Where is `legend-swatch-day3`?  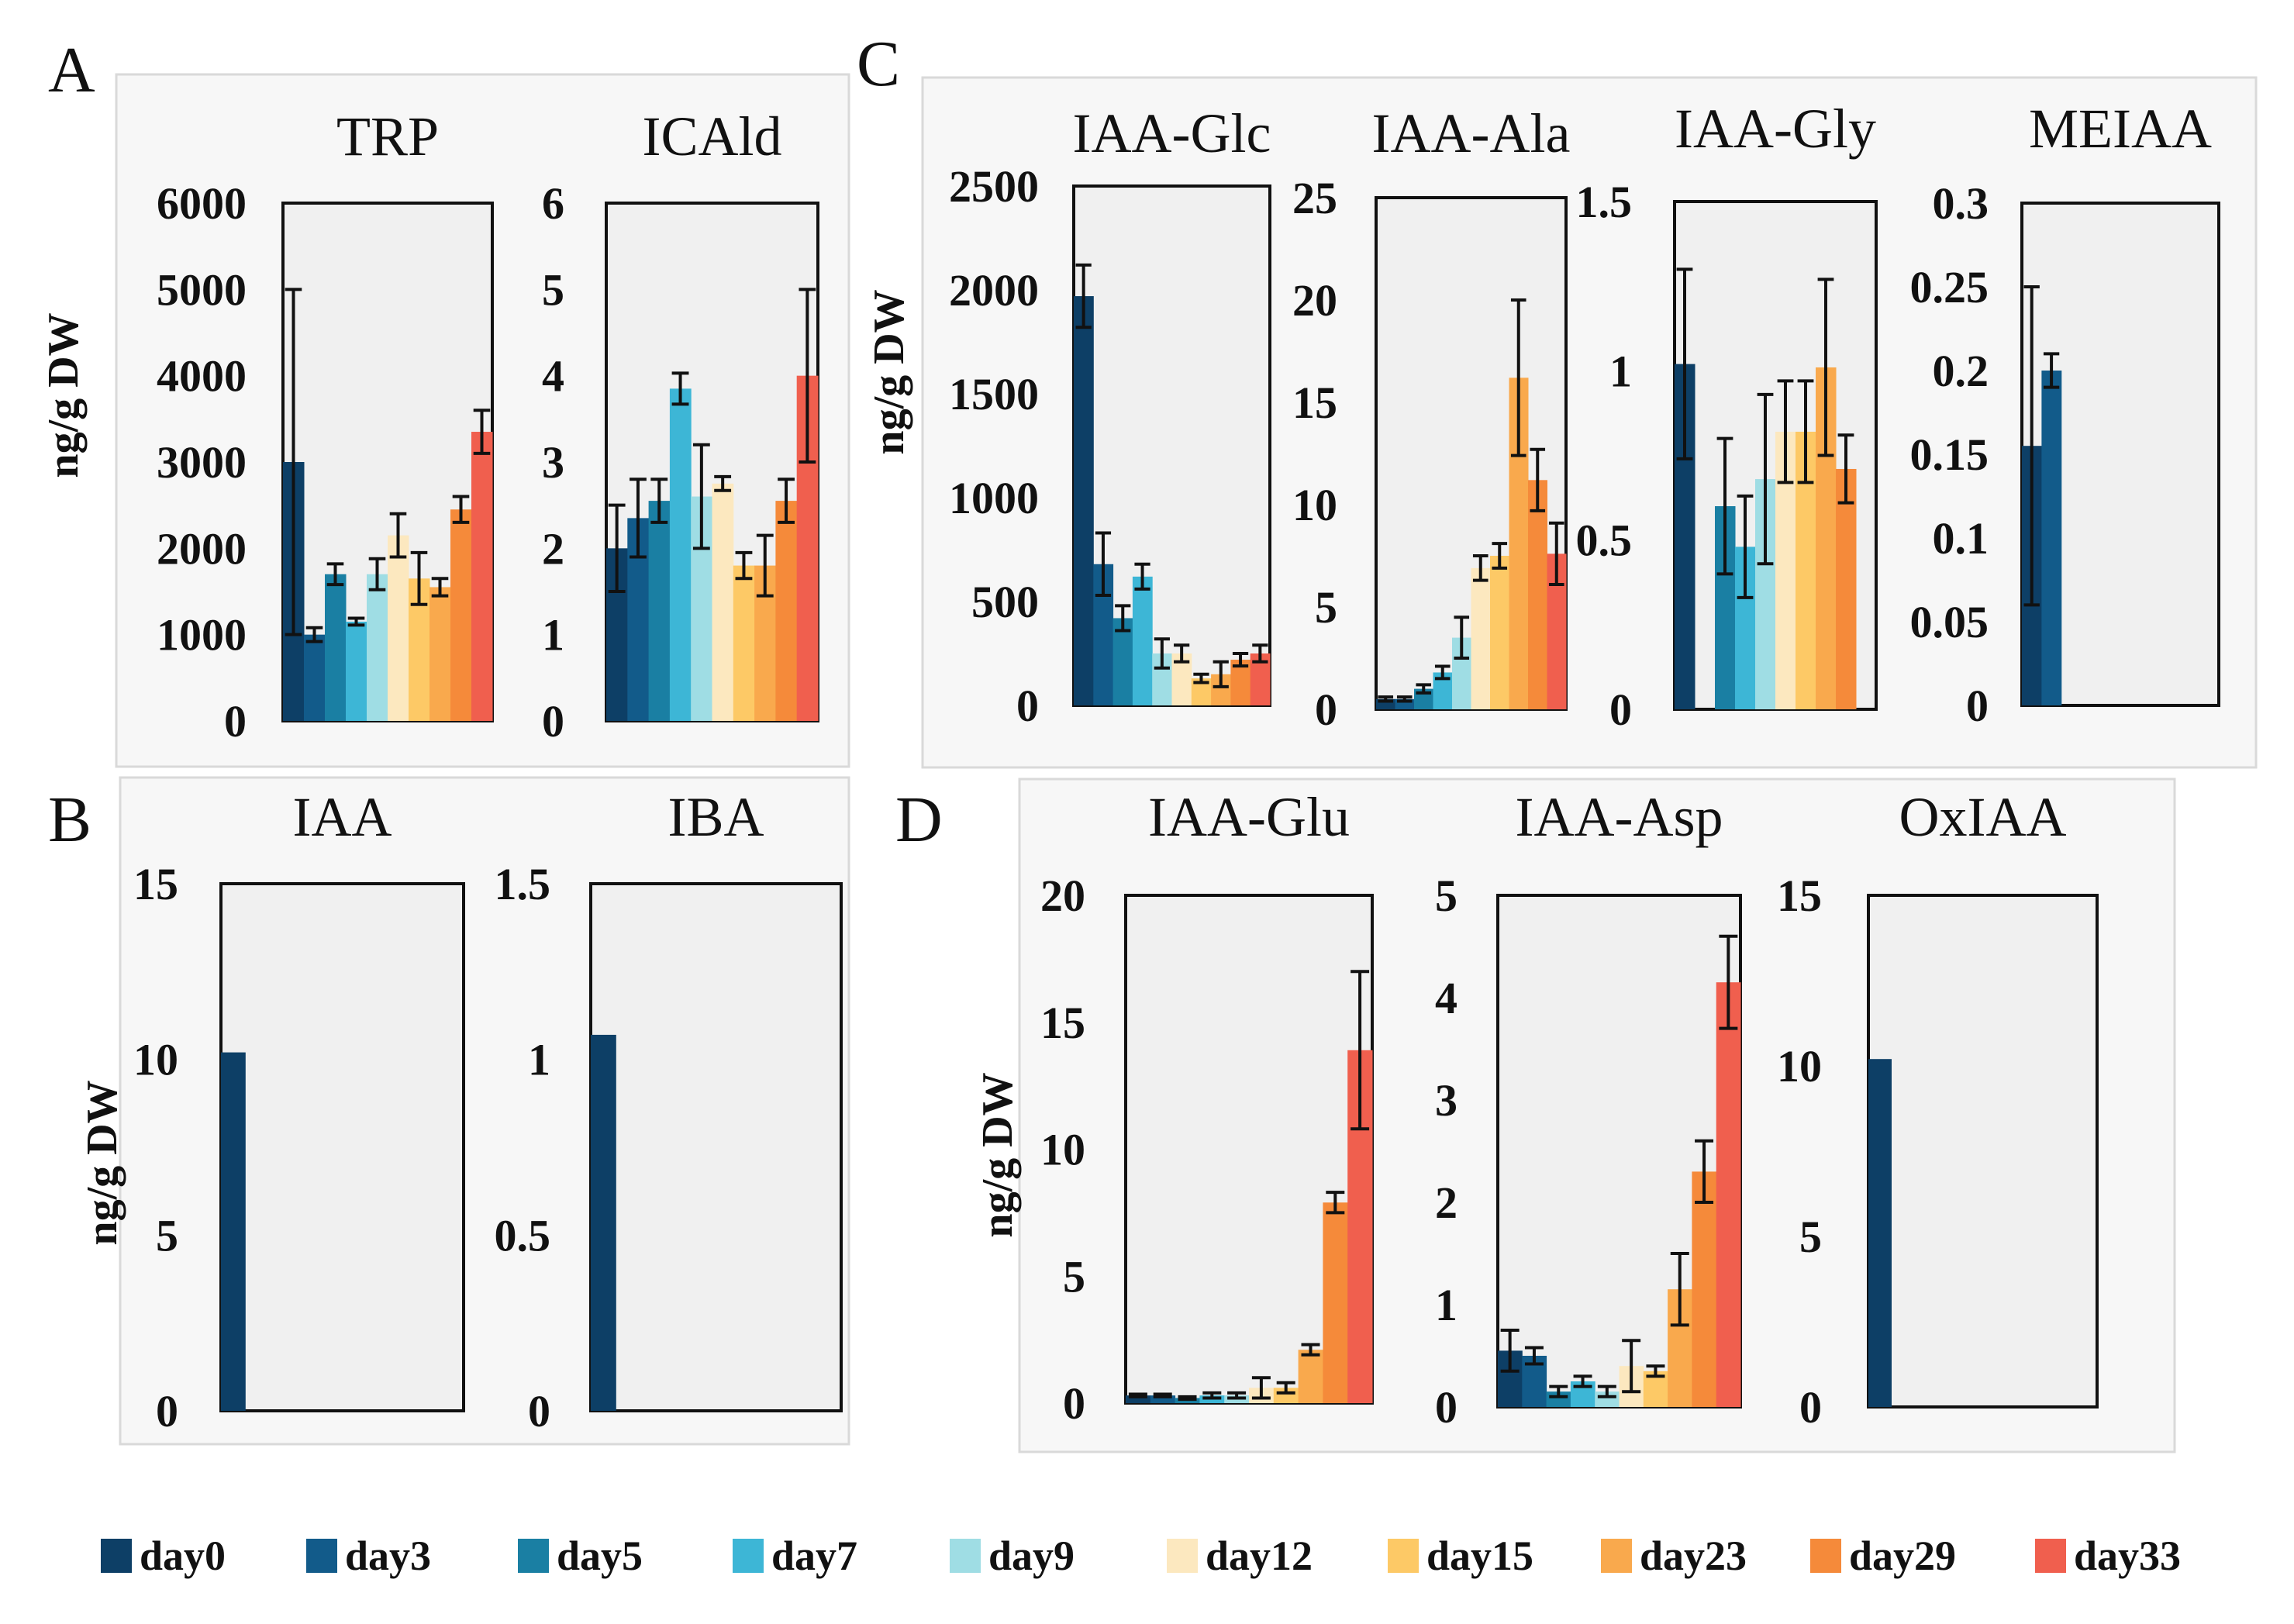 legend-swatch-day3 is located at coordinates (321, 1556).